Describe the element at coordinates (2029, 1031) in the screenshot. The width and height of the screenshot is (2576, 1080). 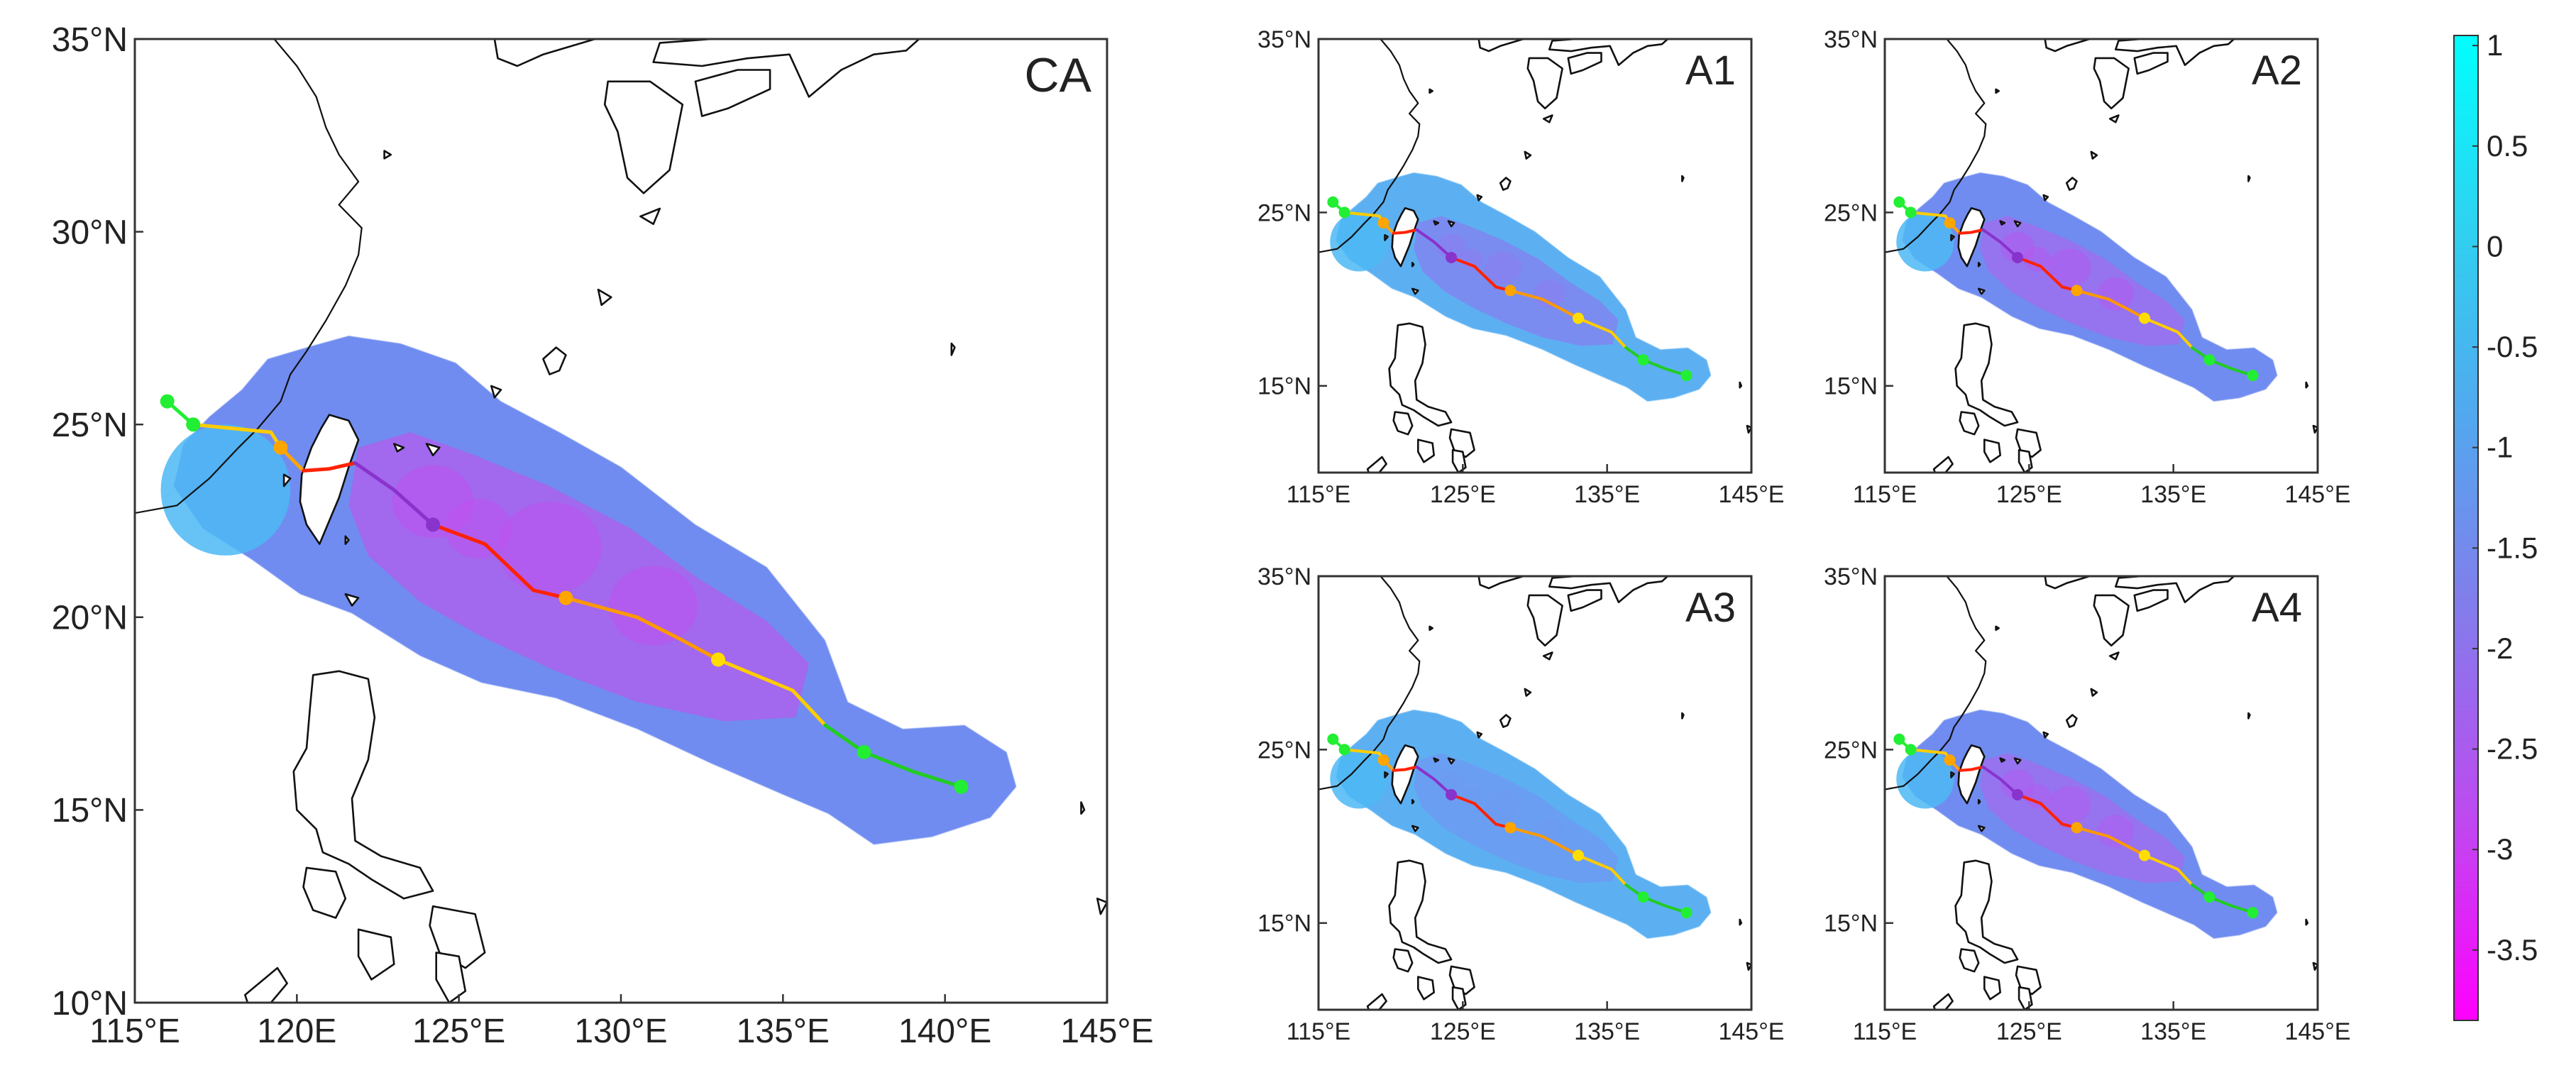
I see `lon-tick-label: 125°E` at that location.